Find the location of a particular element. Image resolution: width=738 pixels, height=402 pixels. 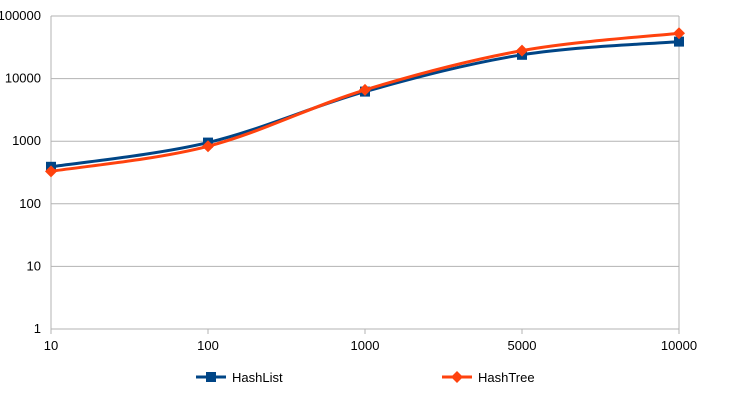

legend-label-hashlist: HashList is located at coordinates (257, 377).